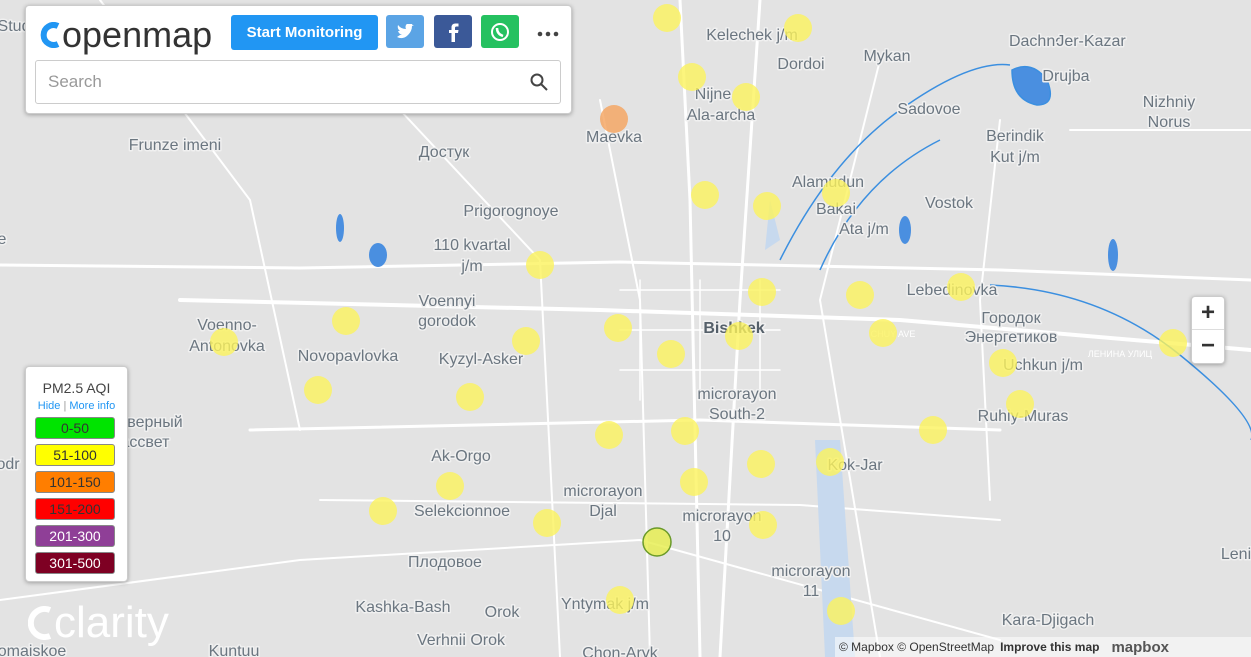  Describe the element at coordinates (1050, 647) in the screenshot. I see `improve-link: Improve this map` at that location.